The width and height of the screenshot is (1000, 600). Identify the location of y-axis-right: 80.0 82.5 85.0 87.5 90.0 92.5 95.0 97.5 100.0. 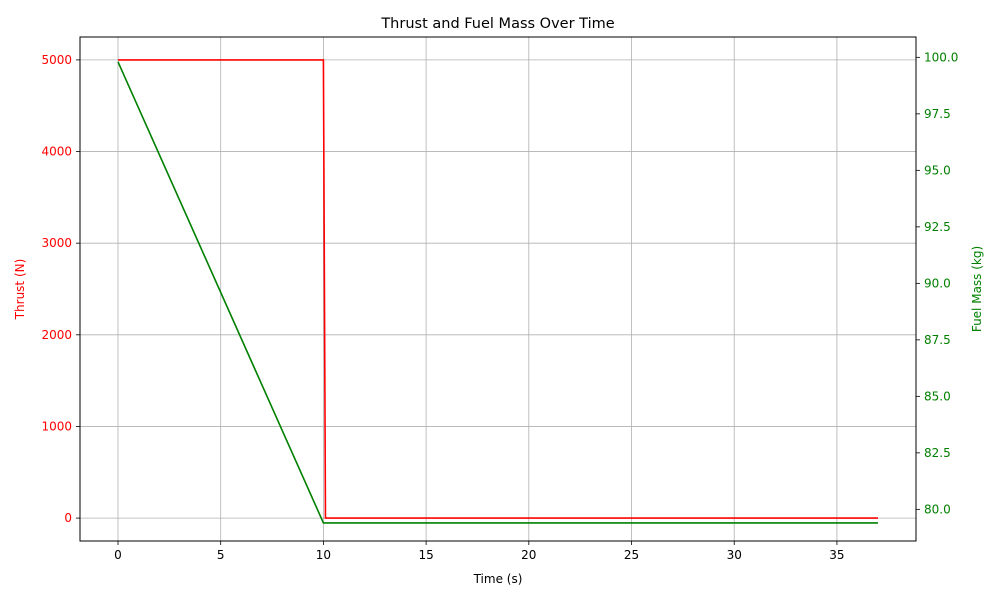
(937, 283).